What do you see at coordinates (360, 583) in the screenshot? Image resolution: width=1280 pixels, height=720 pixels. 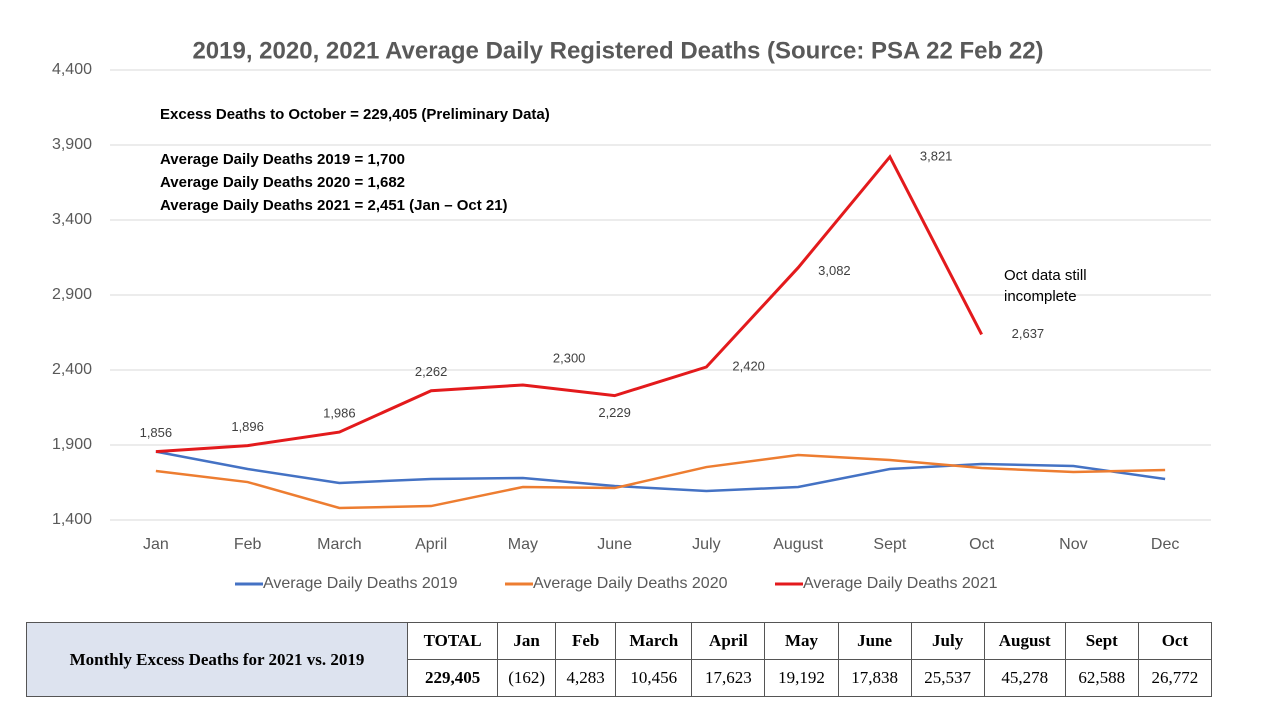 I see `legend-label: Average Daily Deaths 2019` at bounding box center [360, 583].